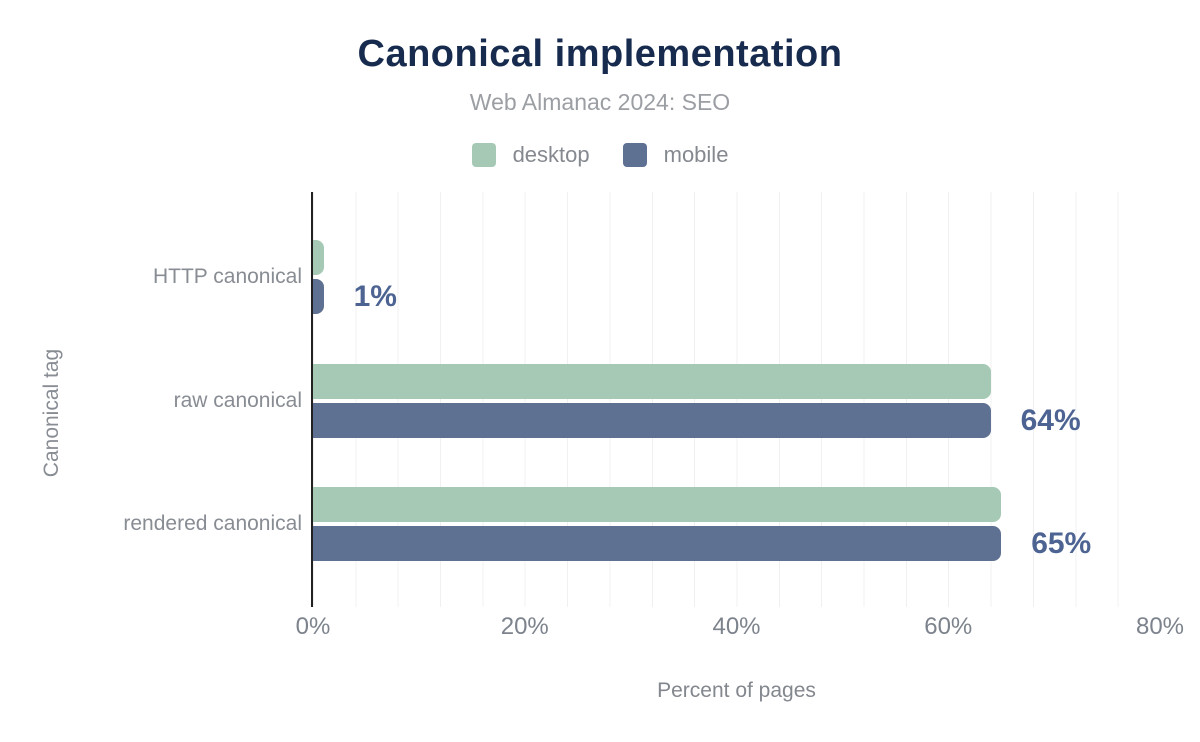 The height and width of the screenshot is (742, 1200). What do you see at coordinates (312, 399) in the screenshot?
I see `y-axis-line` at bounding box center [312, 399].